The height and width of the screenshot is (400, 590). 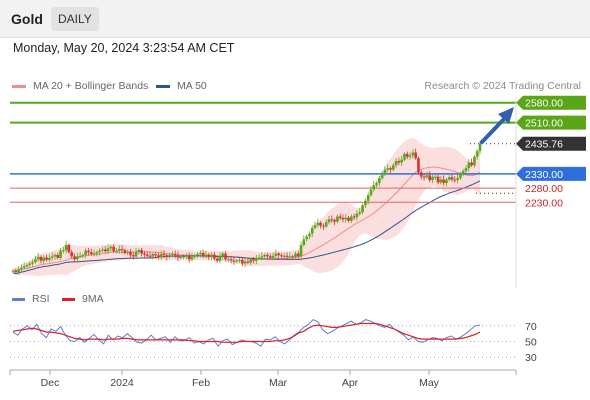 I want to click on rsi-series-rsi, so click(x=246, y=333).